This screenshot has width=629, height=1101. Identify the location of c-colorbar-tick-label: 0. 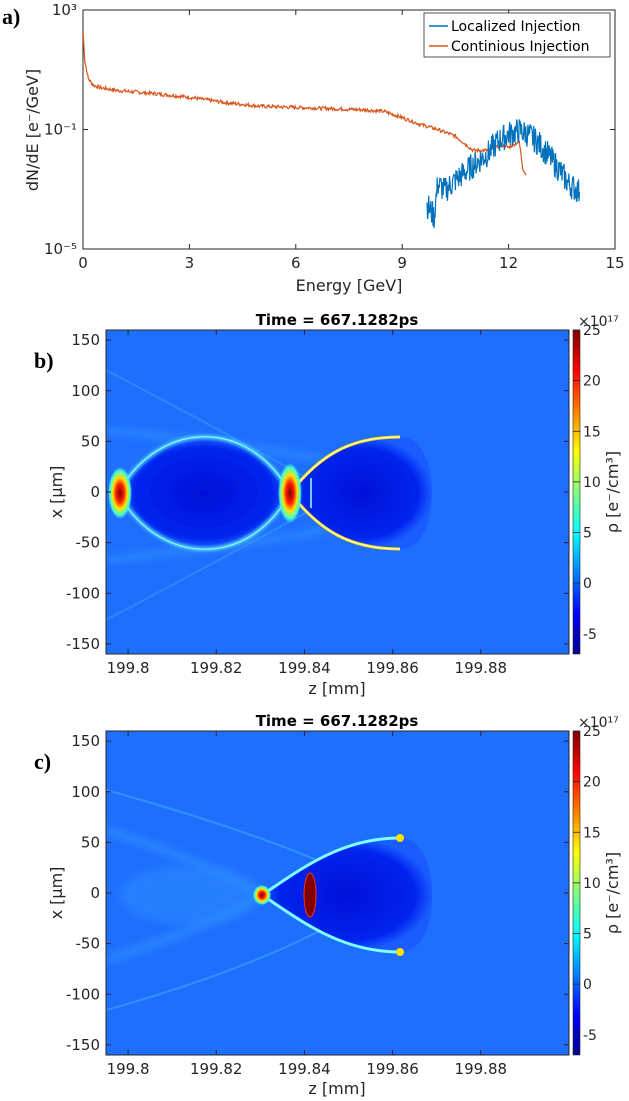
(587, 985).